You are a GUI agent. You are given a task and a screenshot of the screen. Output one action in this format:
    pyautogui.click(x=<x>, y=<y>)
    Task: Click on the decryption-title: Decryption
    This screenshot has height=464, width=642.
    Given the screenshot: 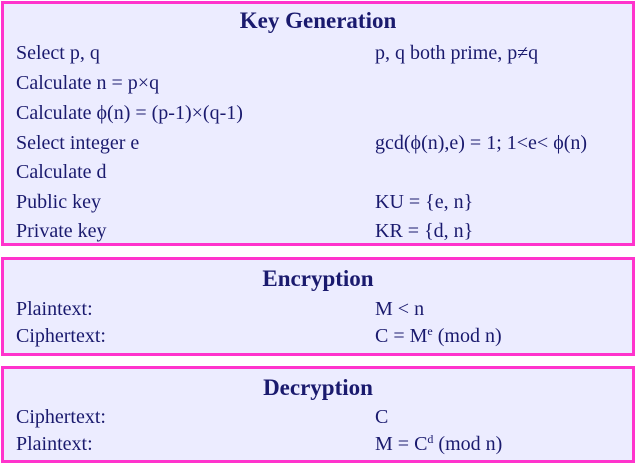 What is the action you would take?
    pyautogui.click(x=318, y=387)
    